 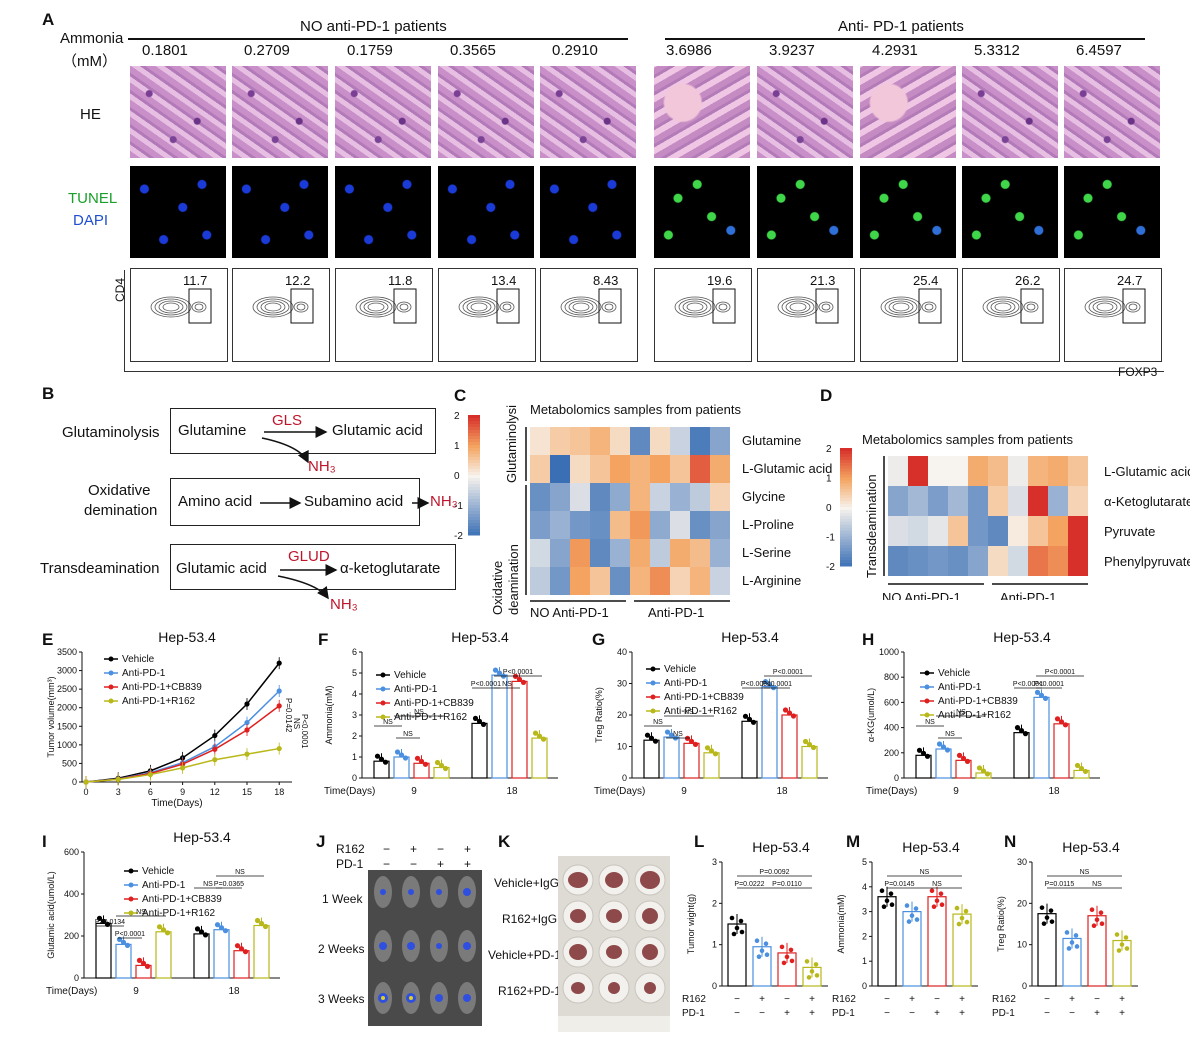 What do you see at coordinates (1011, 315) in the screenshot?
I see `flow-plot: 26.2` at bounding box center [1011, 315].